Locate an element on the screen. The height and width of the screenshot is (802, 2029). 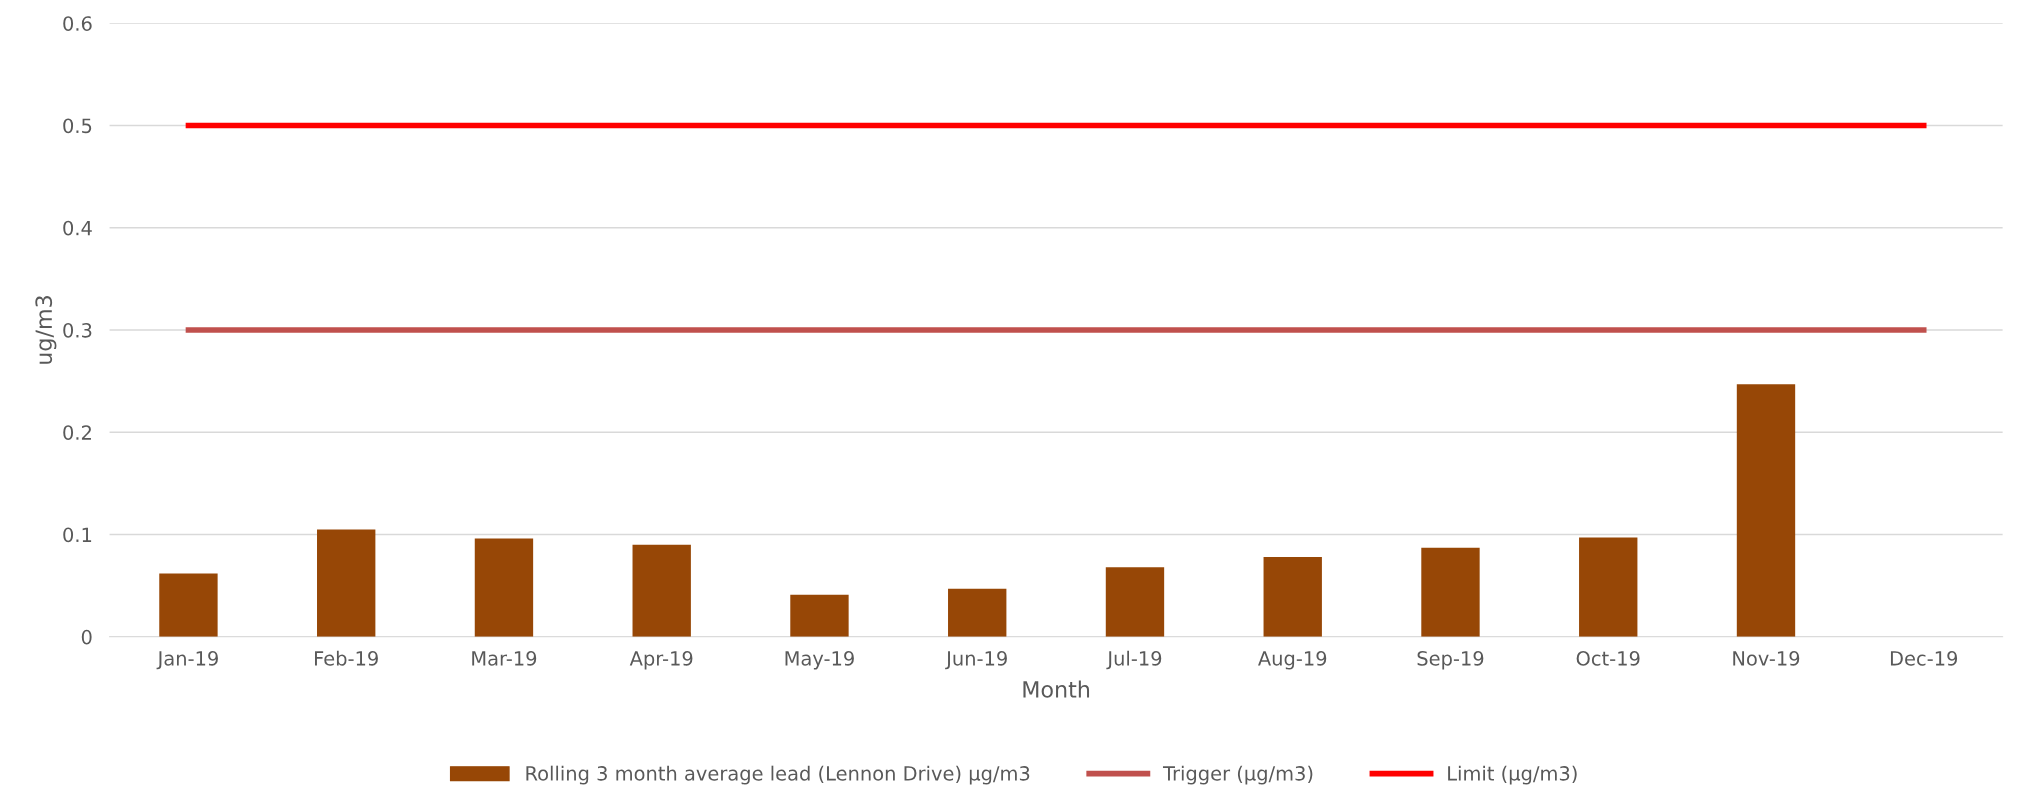
x-tick-label: Apr-19 is located at coordinates (661, 660).